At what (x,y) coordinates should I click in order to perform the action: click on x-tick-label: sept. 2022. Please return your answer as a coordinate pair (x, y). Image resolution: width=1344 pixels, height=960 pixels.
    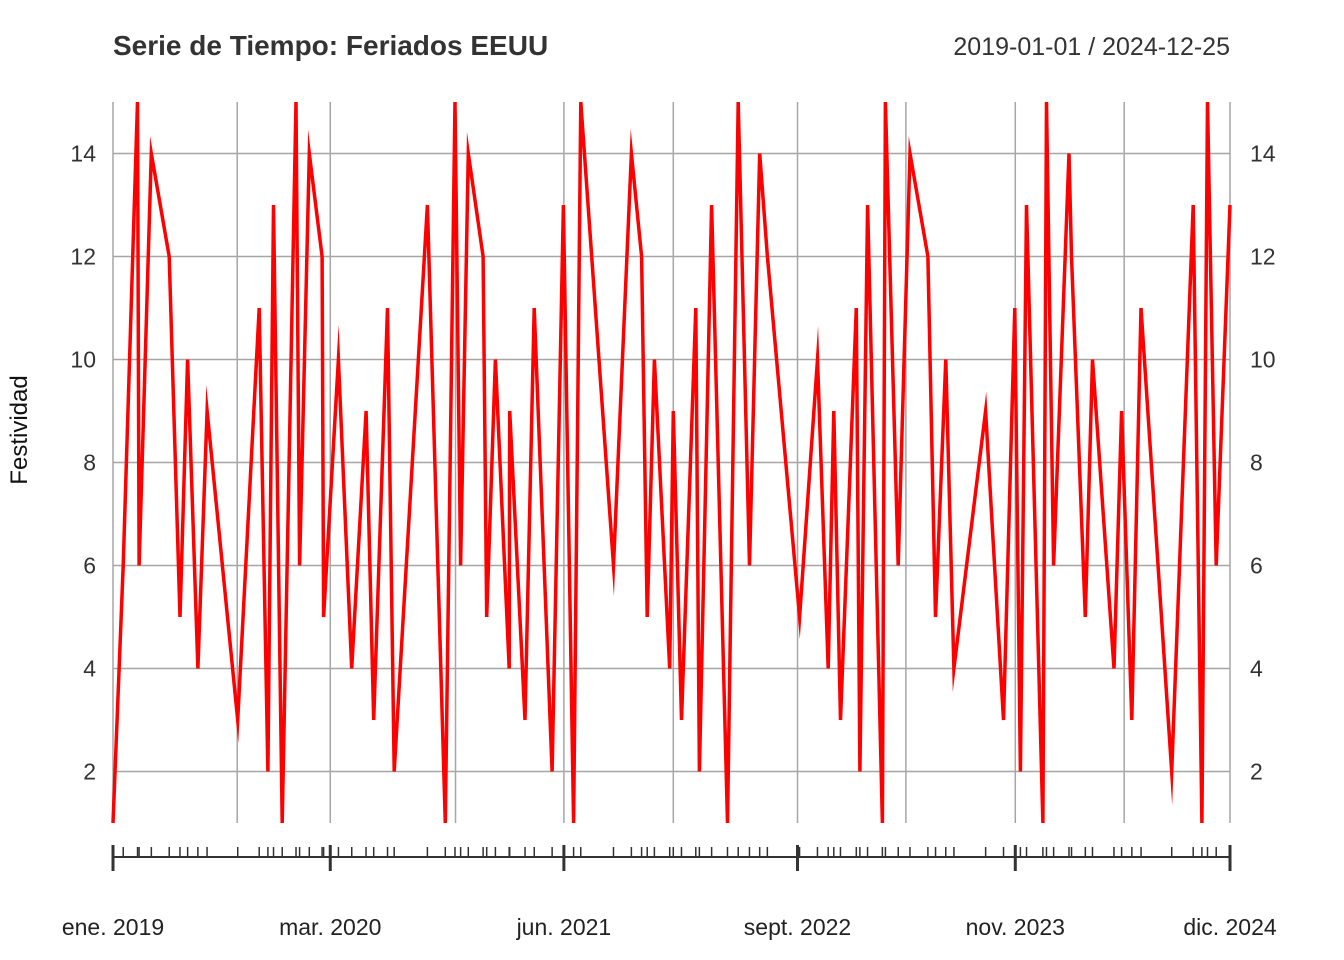
    Looking at the image, I should click on (797, 927).